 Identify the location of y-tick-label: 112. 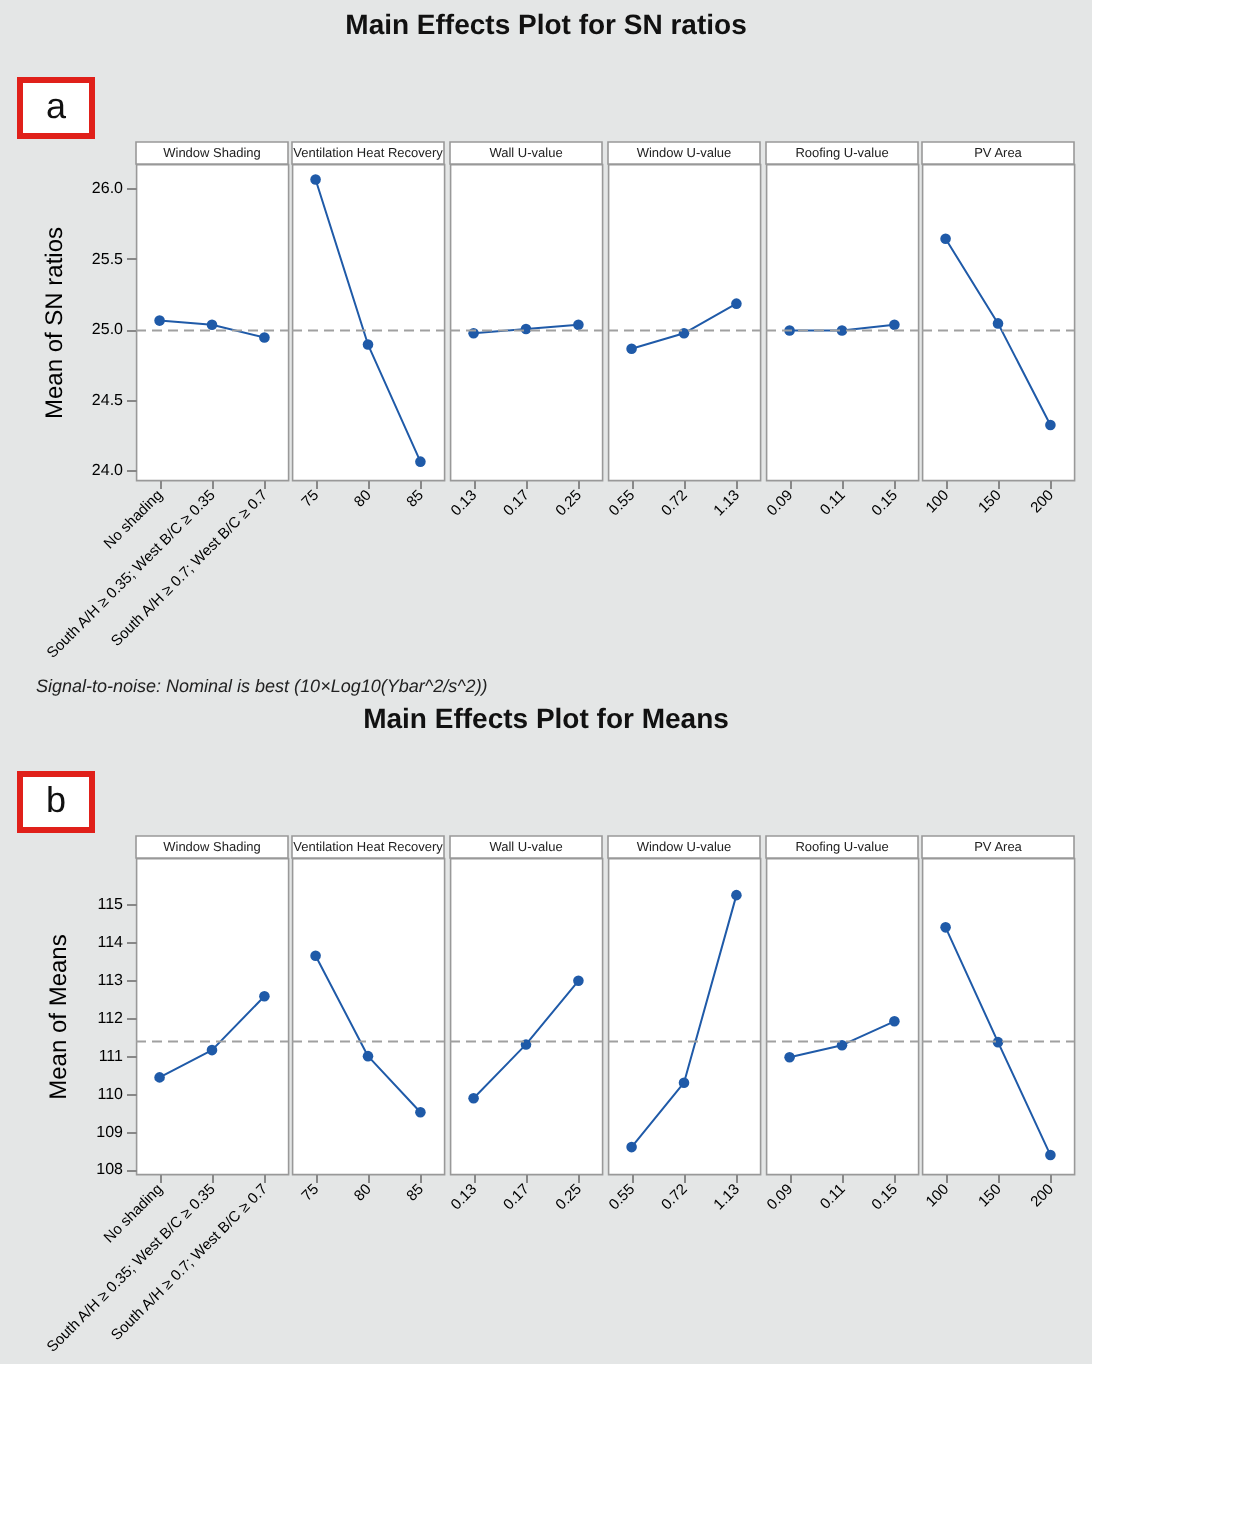
(111, 1017).